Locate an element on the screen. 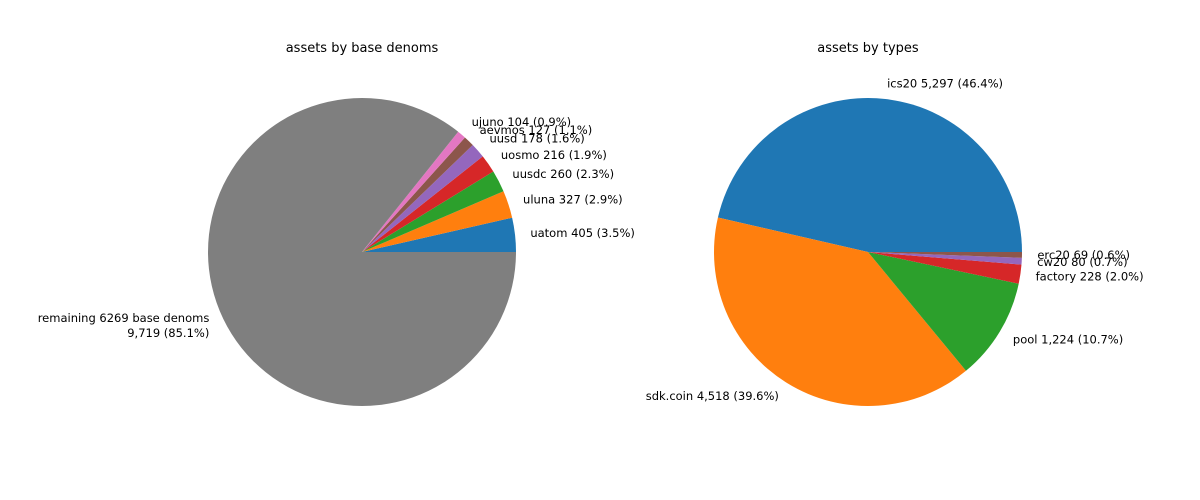 This screenshot has width=1200, height=500. pie-slice-types-sdk-coin is located at coordinates (840, 311).